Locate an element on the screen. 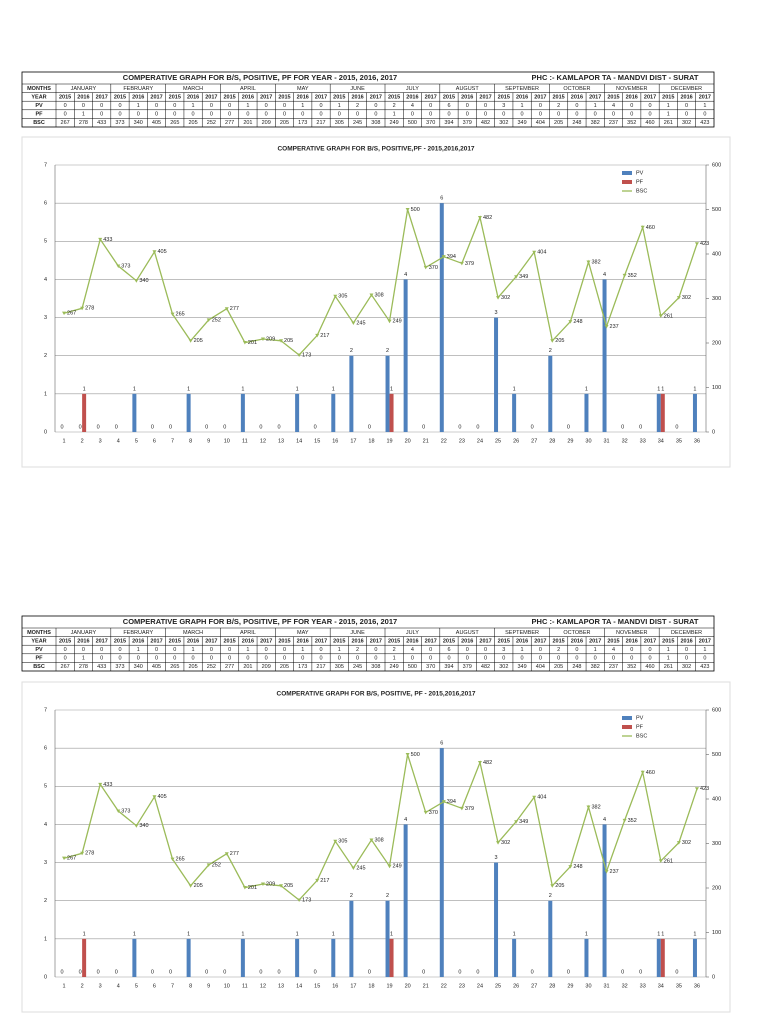 The image size is (768, 1024). bsc-label: 278 is located at coordinates (89, 854).